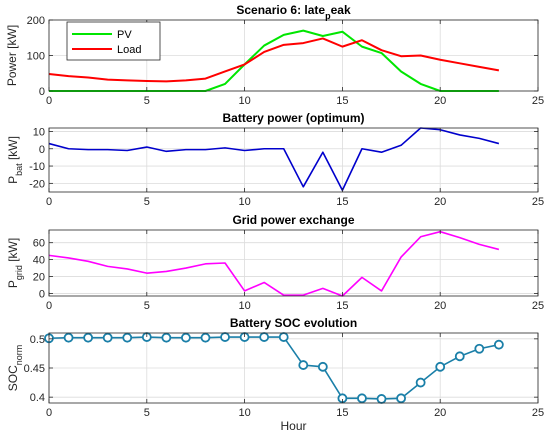 The height and width of the screenshot is (439, 550). Describe the element at coordinates (293, 323) in the screenshot. I see `chart-title: Battery SOC evolution` at that location.